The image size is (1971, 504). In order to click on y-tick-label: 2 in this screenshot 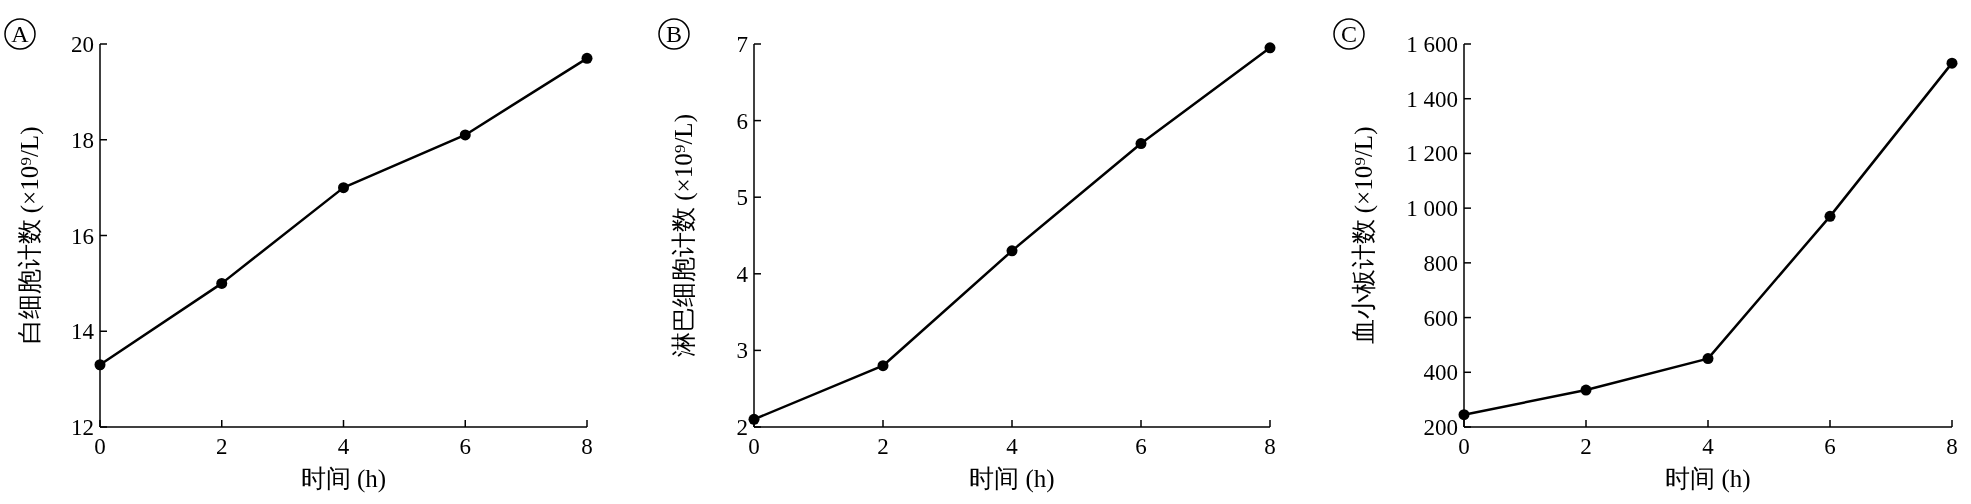, I will do `click(742, 427)`.